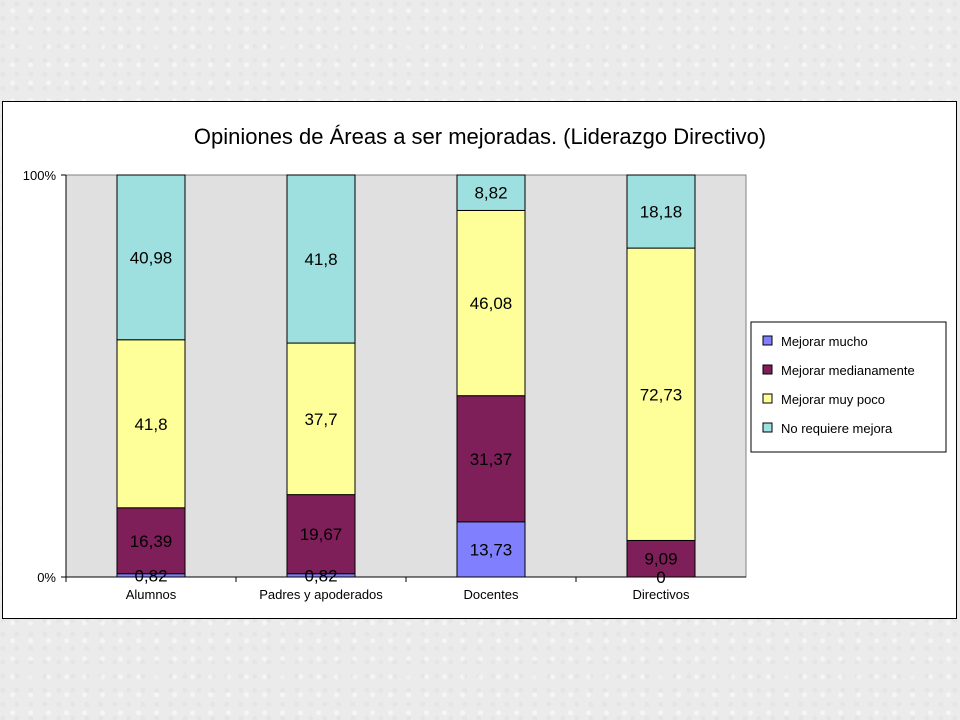  Describe the element at coordinates (661, 594) in the screenshot. I see `x-tick-label: Directivos` at that location.